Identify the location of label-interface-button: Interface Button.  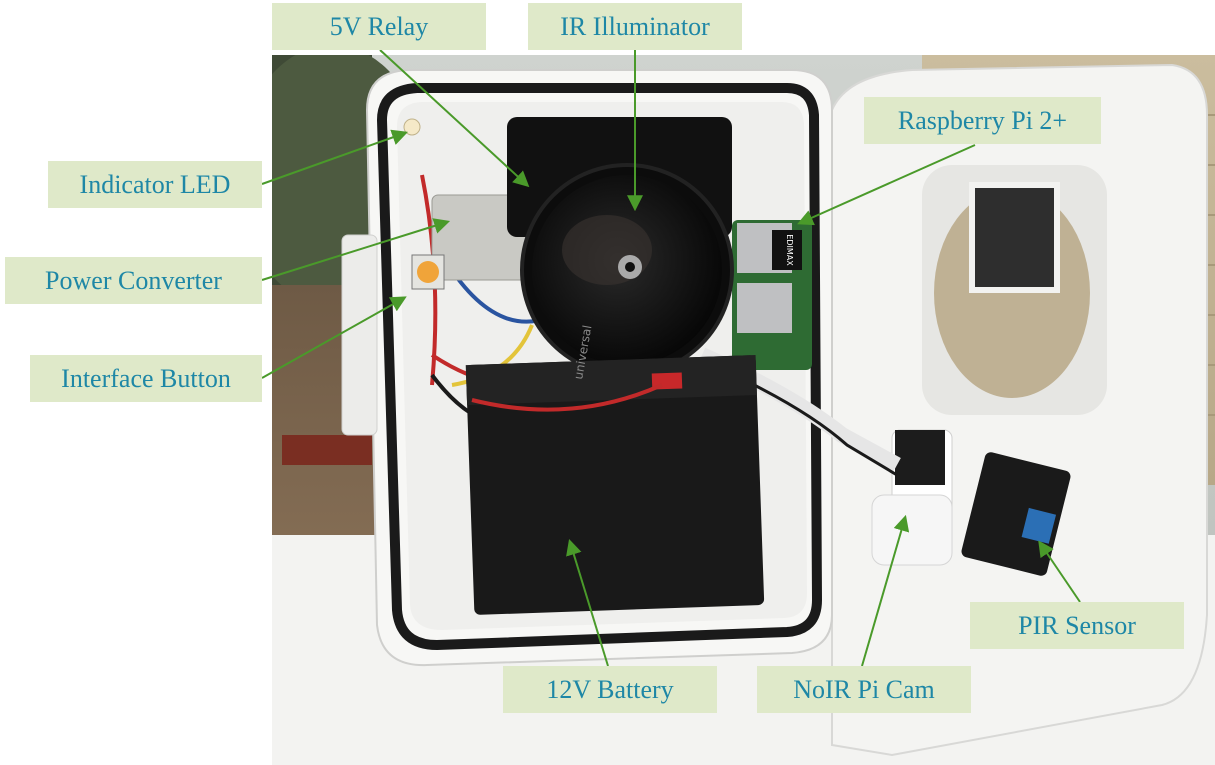
(146, 378).